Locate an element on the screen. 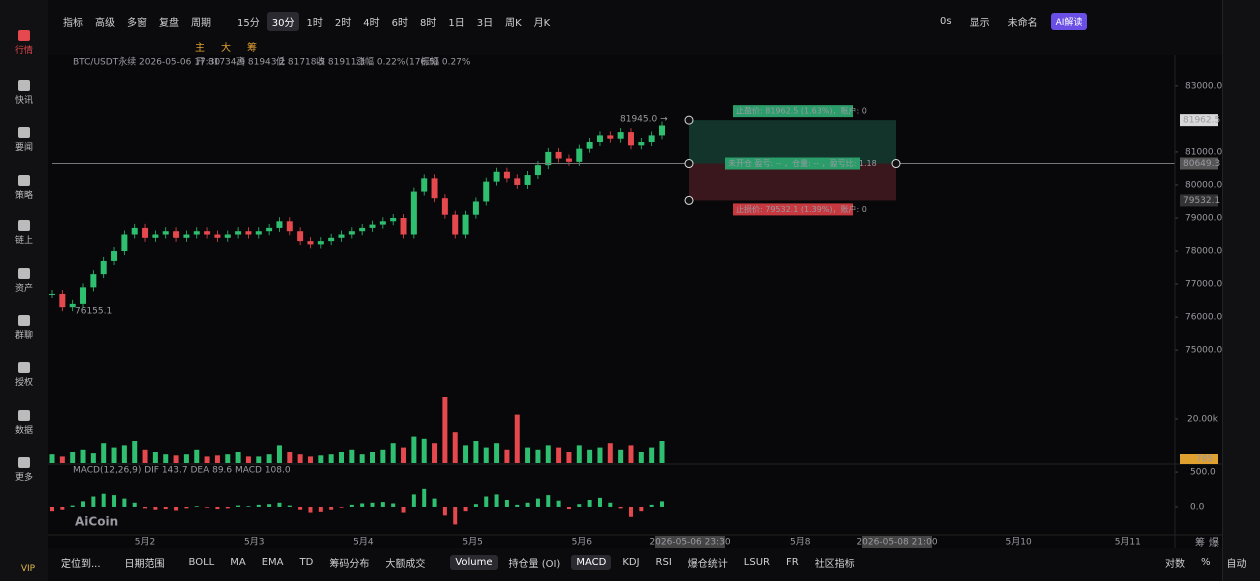  indicator-button: 筹码分布 is located at coordinates (349, 564).